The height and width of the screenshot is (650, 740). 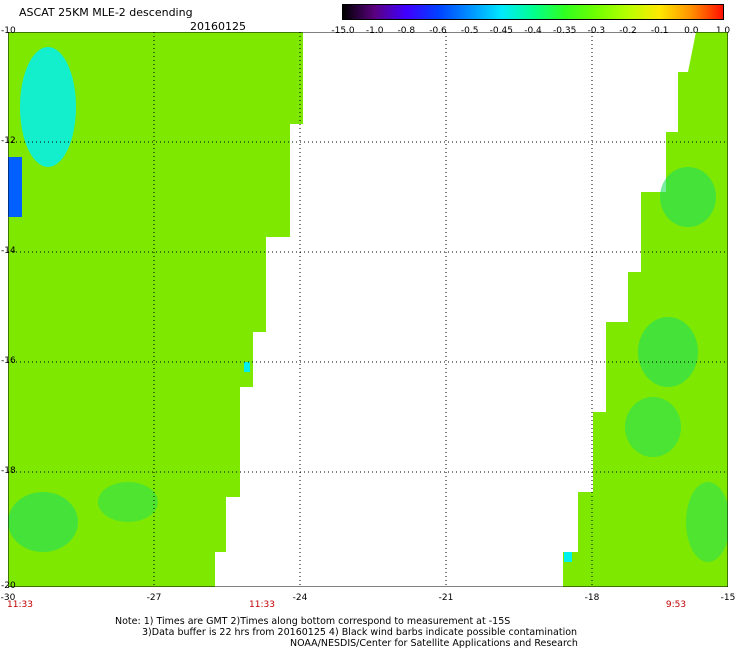 What do you see at coordinates (8, 361) in the screenshot?
I see `latitude-label: -16` at bounding box center [8, 361].